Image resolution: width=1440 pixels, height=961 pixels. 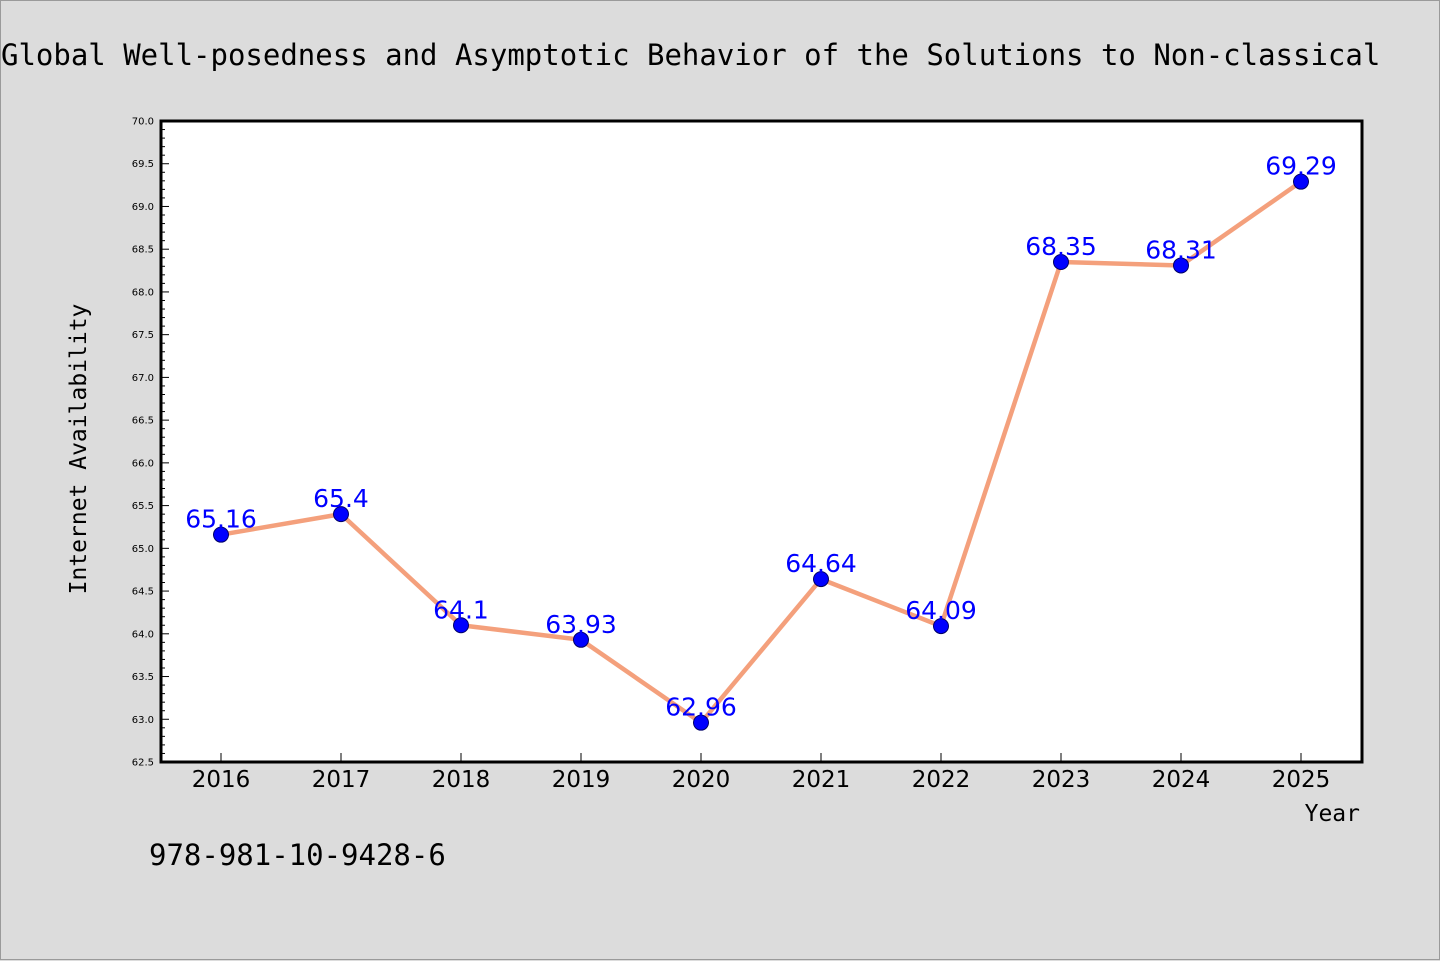 What do you see at coordinates (143, 378) in the screenshot?
I see `y-tick-label: 67.0` at bounding box center [143, 378].